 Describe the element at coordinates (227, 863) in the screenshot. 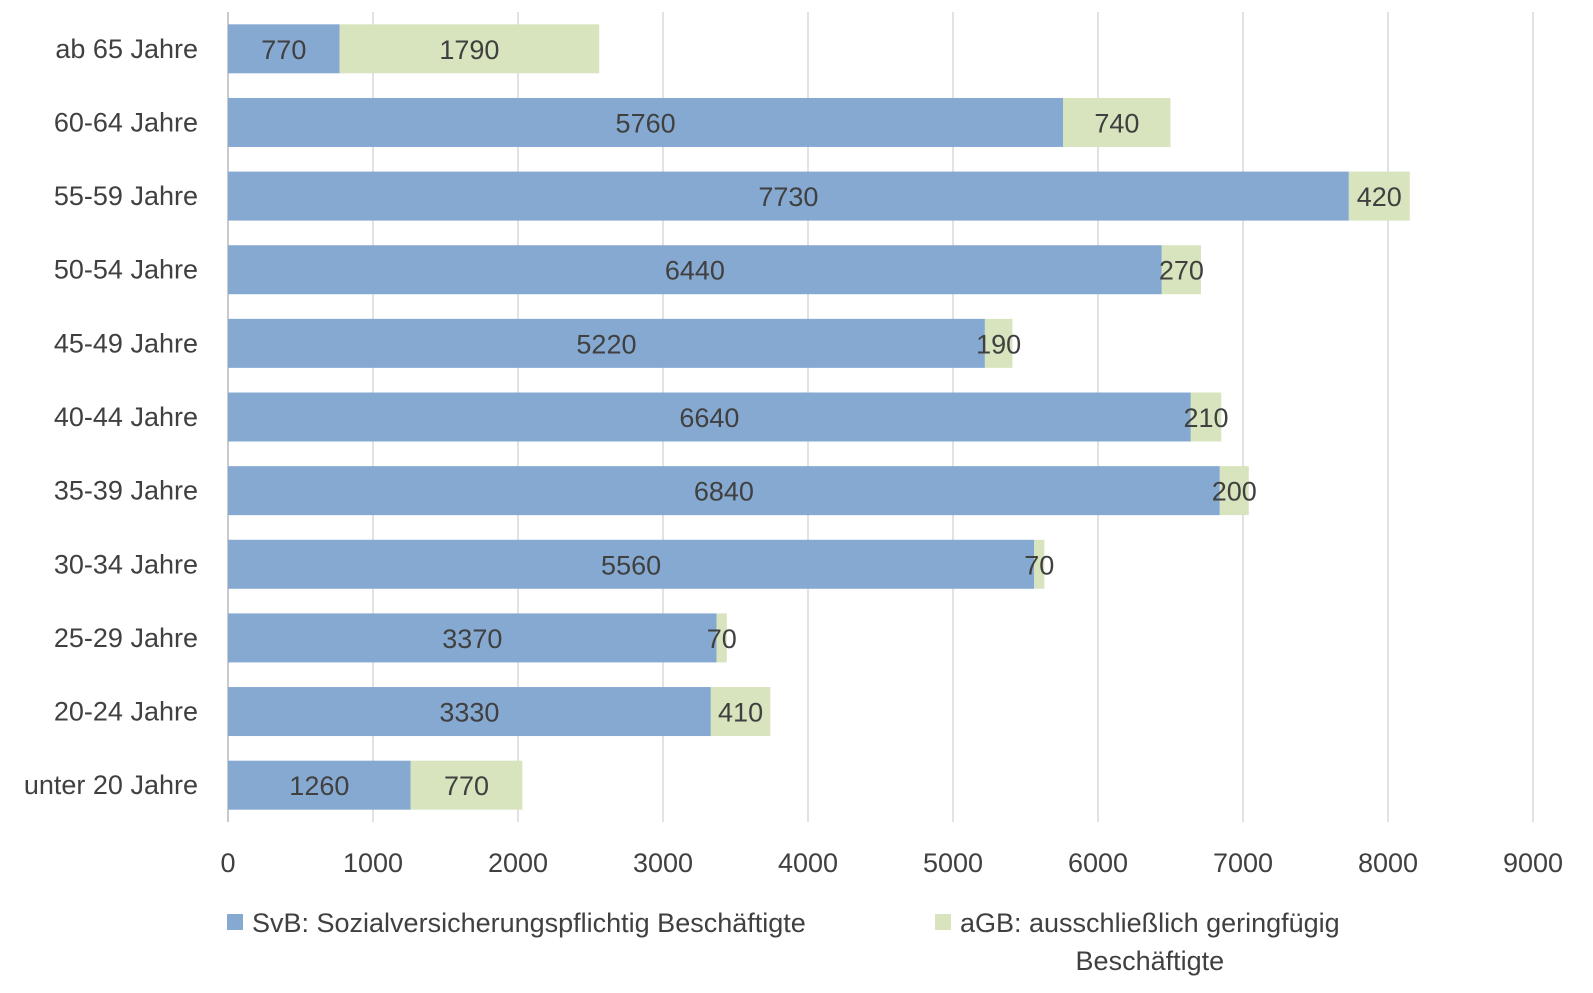

I see `x-tick-label-0: 0` at that location.